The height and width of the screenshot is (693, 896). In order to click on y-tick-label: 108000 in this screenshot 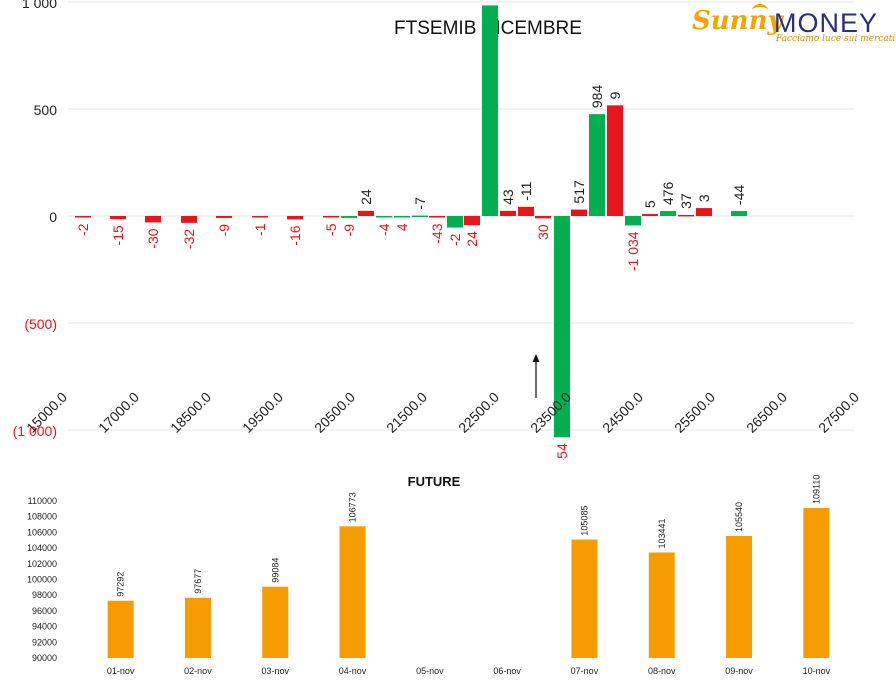, I will do `click(42, 517)`.